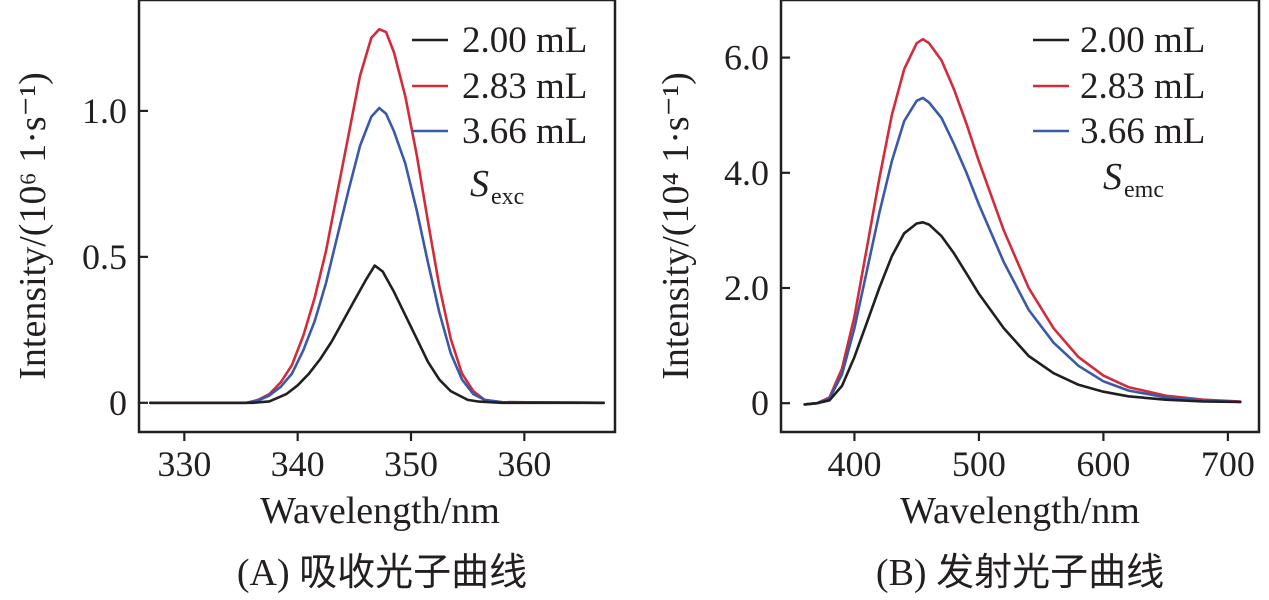 This screenshot has height=600, width=1269. Describe the element at coordinates (411, 464) in the screenshot. I see `x-tick-label-a: 350` at that location.